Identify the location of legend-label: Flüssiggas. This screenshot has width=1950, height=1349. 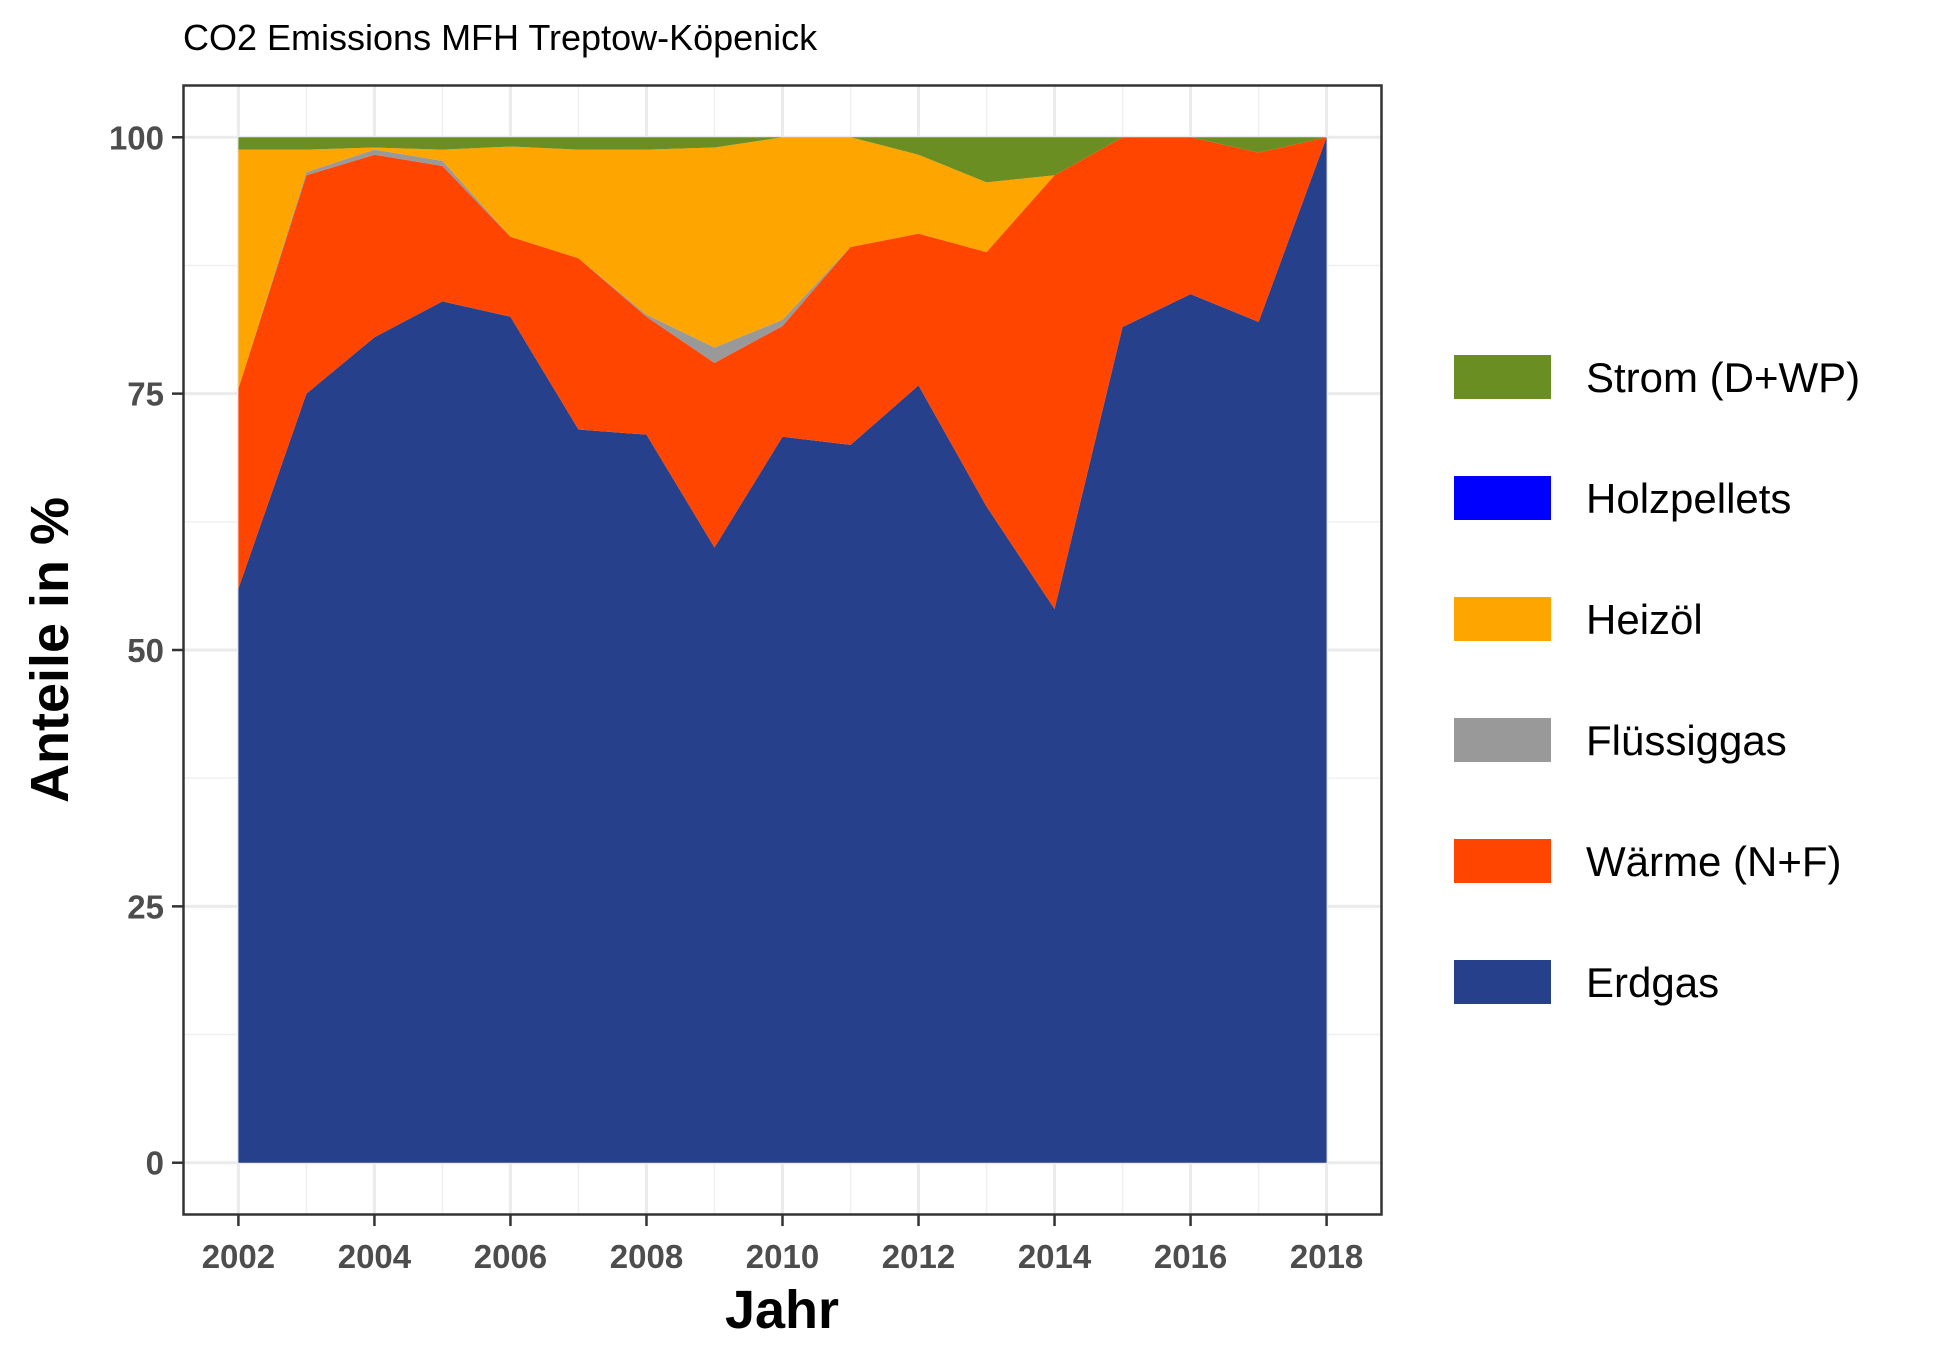
(1686, 740).